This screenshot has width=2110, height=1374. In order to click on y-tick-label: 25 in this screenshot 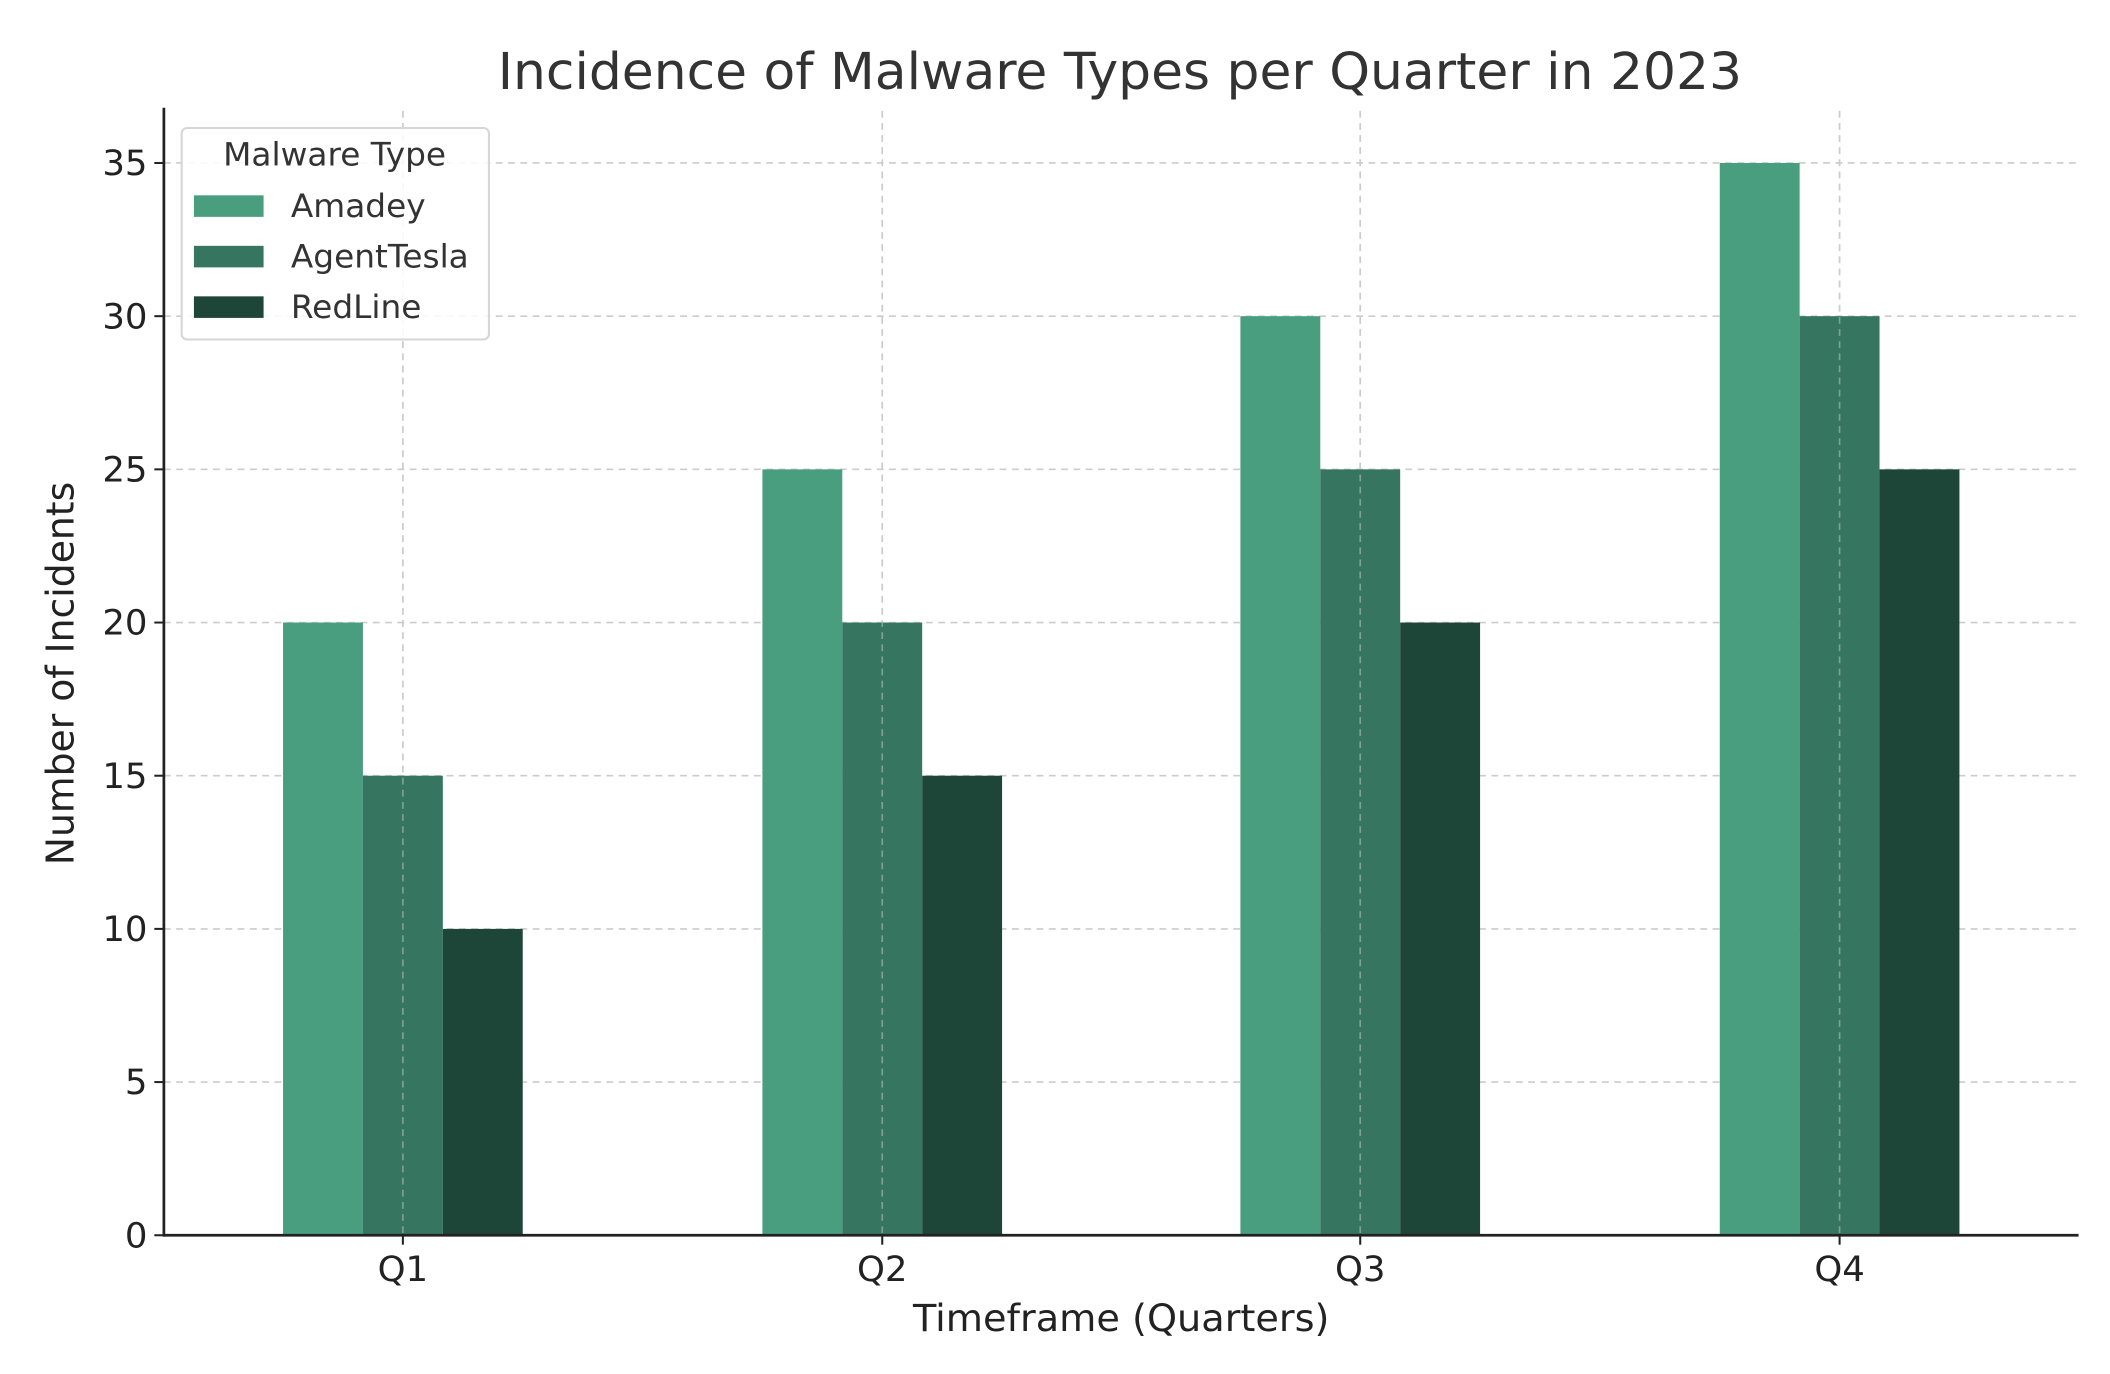, I will do `click(124, 470)`.